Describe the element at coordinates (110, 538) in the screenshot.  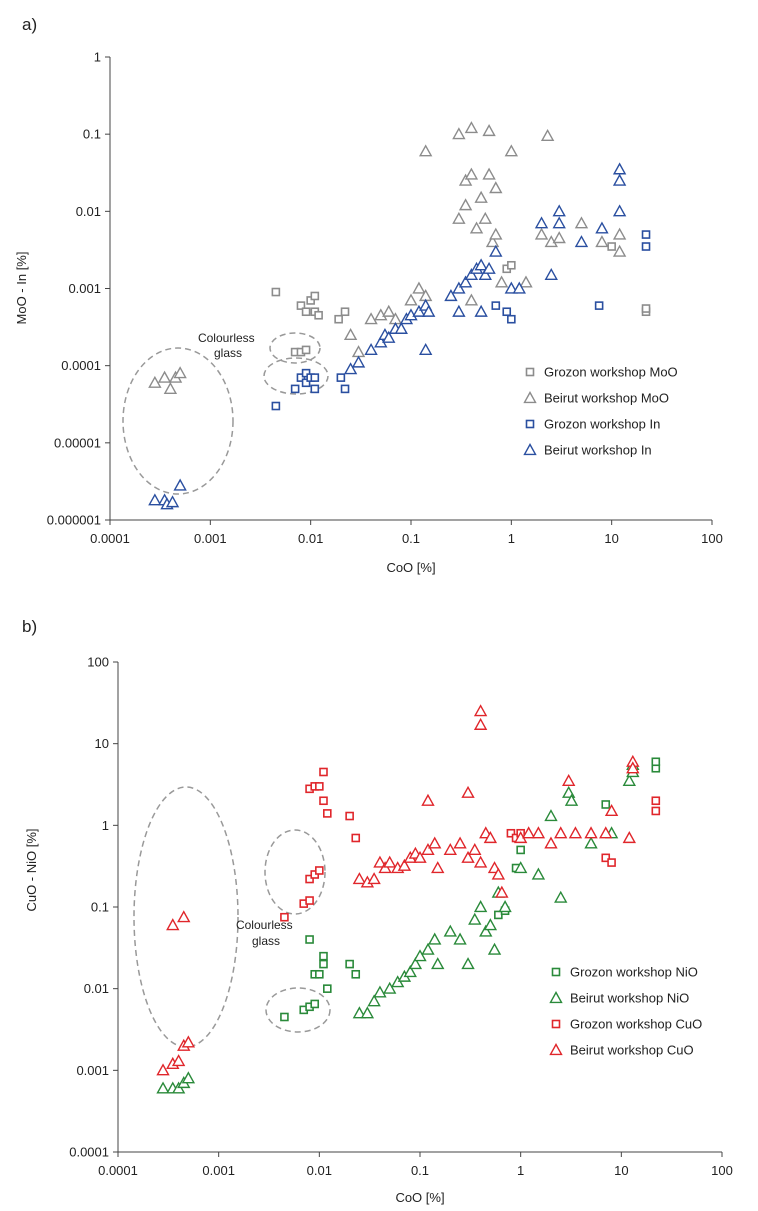
I see `x-tick-label: 0.0001` at that location.